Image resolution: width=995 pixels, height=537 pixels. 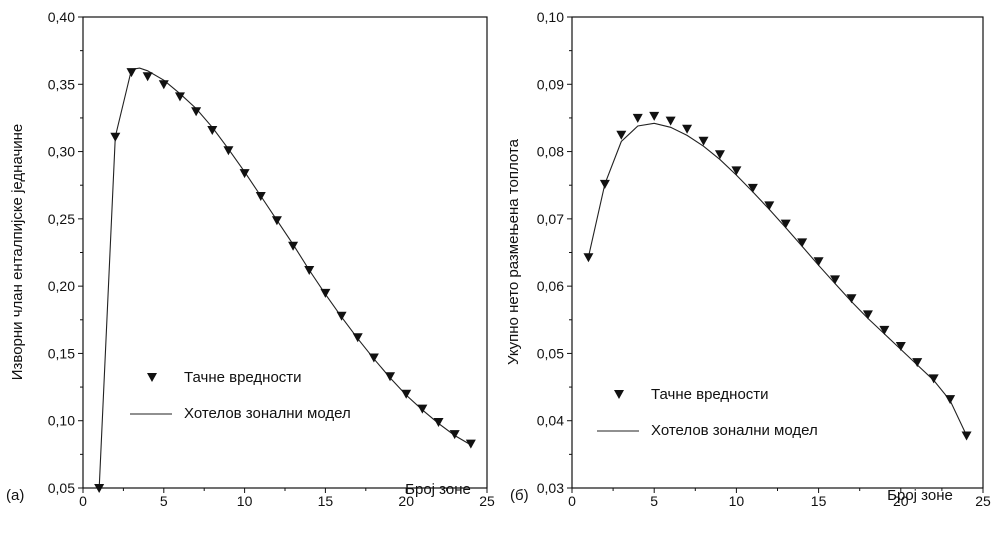 I want to click on y-tick-label: 0,07, so click(x=550, y=219).